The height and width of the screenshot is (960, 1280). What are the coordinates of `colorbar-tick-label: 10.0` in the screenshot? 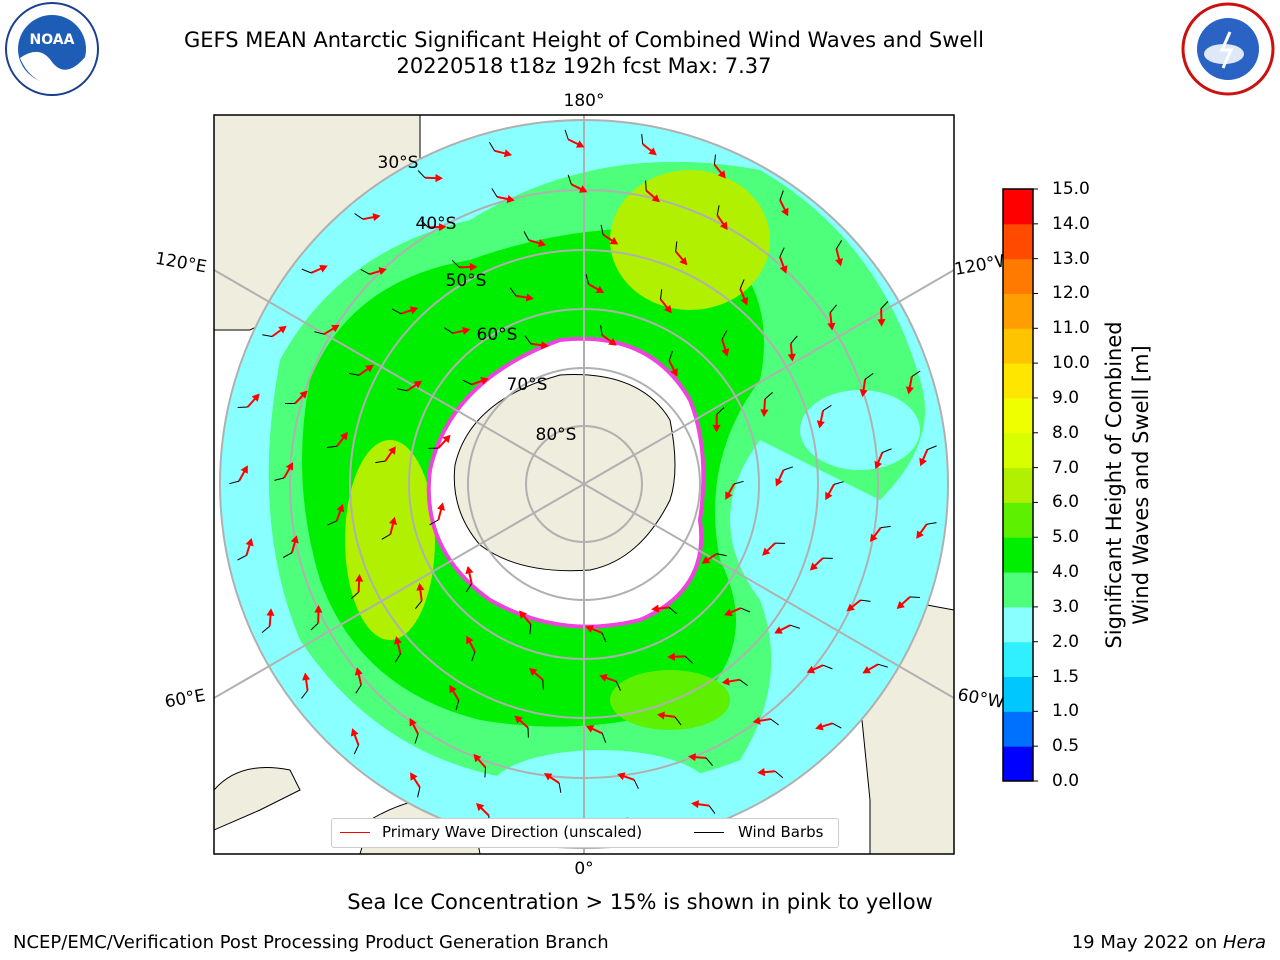 It's located at (1071, 363).